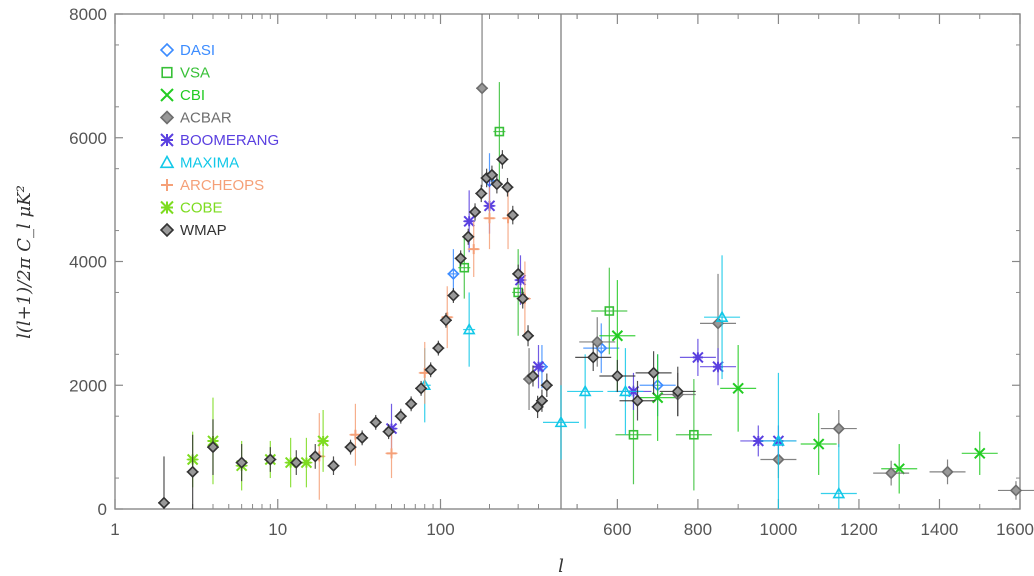 Image resolution: width=1034 pixels, height=576 pixels. I want to click on x-tick-label: 10, so click(277, 529).